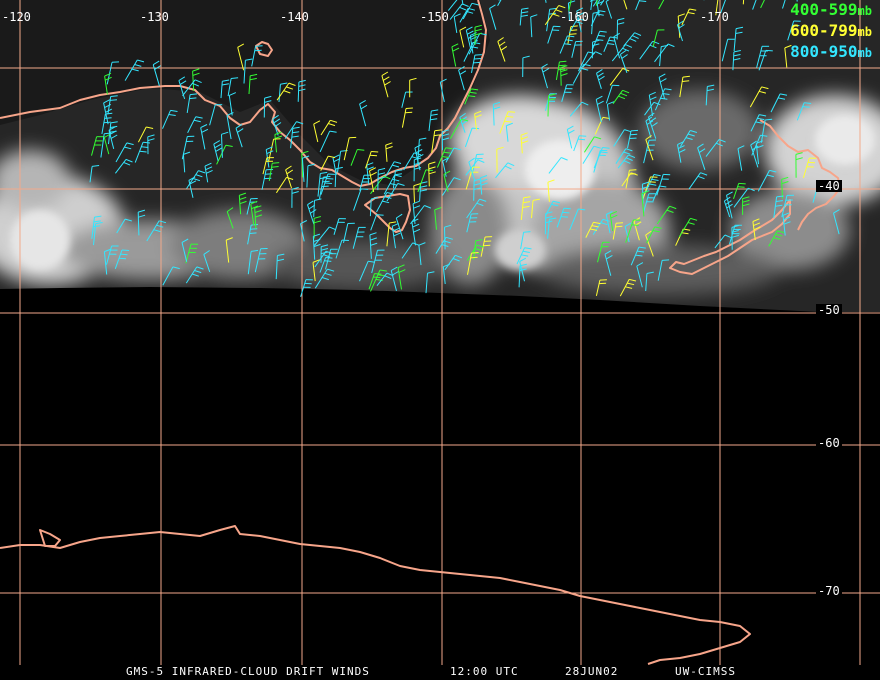 The width and height of the screenshot is (880, 680). Describe the element at coordinates (831, 52) in the screenshot. I see `legend-item-800-950: 800-950mb` at that location.